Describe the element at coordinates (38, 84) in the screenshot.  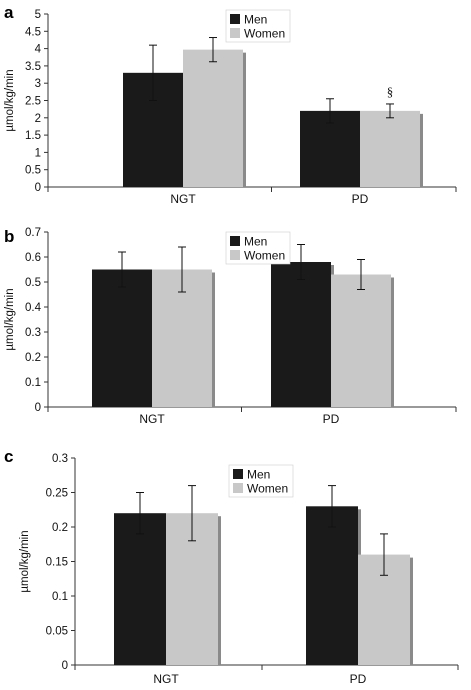
I see `y-tick-label: 3` at that location.